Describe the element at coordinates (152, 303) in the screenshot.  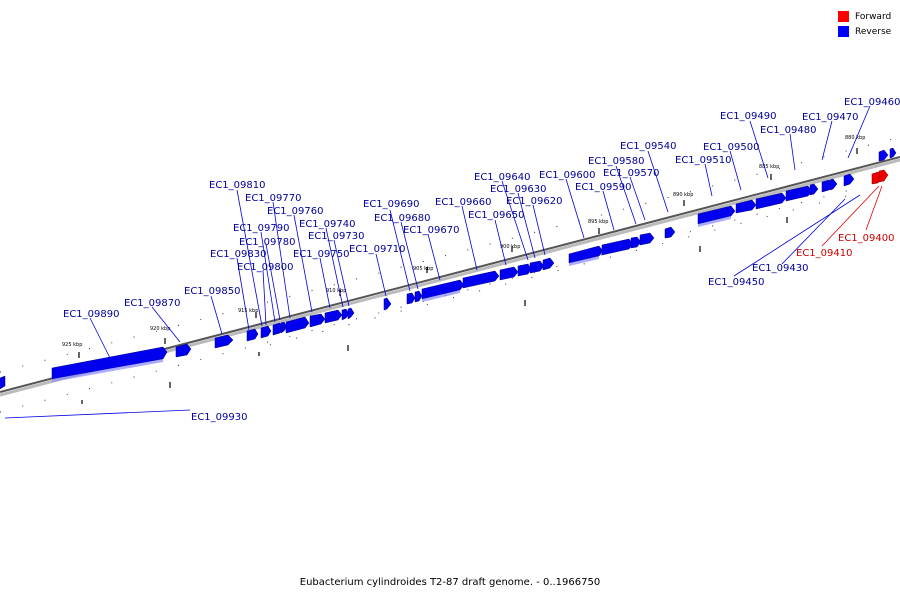
I see `gene-label-EC1_09870: EC1_09870` at that location.